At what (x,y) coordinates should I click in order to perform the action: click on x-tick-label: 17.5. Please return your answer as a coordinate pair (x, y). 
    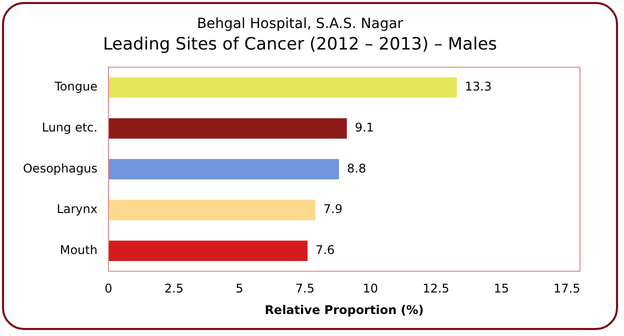
    Looking at the image, I should click on (567, 289).